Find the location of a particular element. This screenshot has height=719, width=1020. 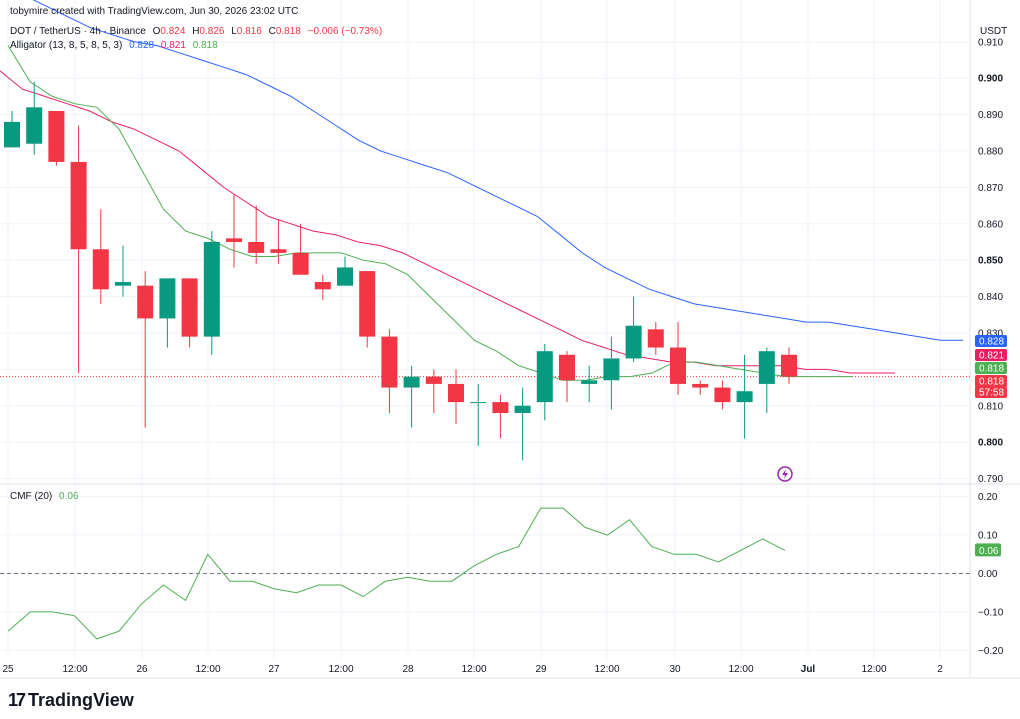

tradingview-logo: 17 TradingView is located at coordinates (71, 700).